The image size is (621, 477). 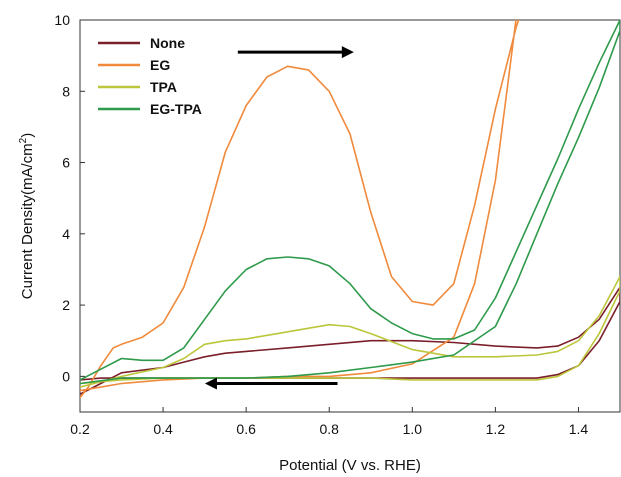 What do you see at coordinates (66, 305) in the screenshot?
I see `y-tick-label: 2` at bounding box center [66, 305].